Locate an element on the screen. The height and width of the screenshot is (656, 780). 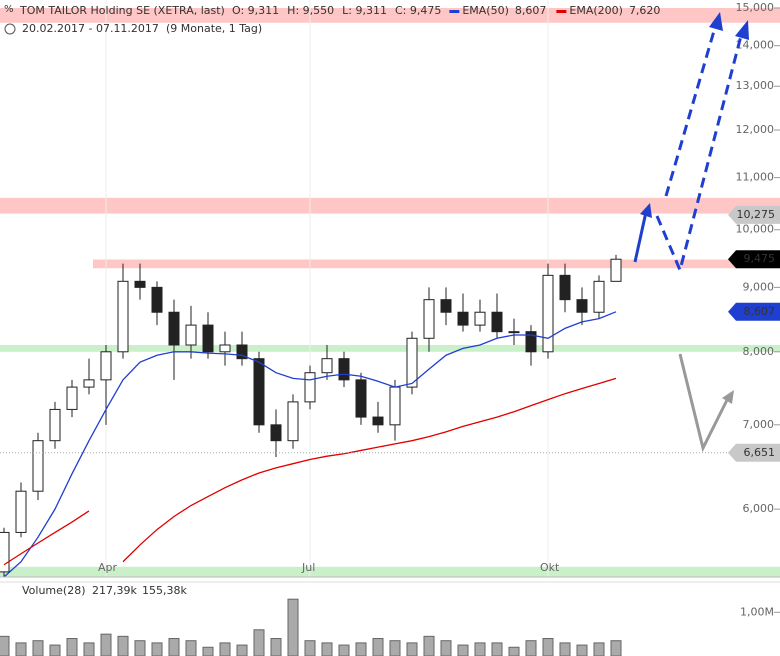
ohlc-label: L: 9,311 is located at coordinates (364, 10).